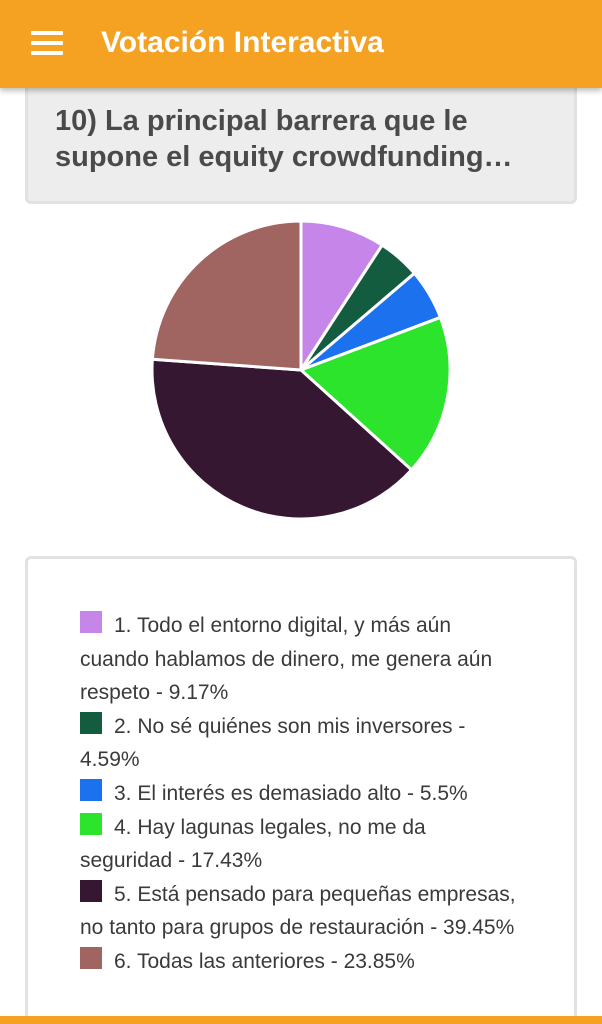 The width and height of the screenshot is (602, 1024). I want to click on app-bar: Votación Interactiva, so click(301, 44).